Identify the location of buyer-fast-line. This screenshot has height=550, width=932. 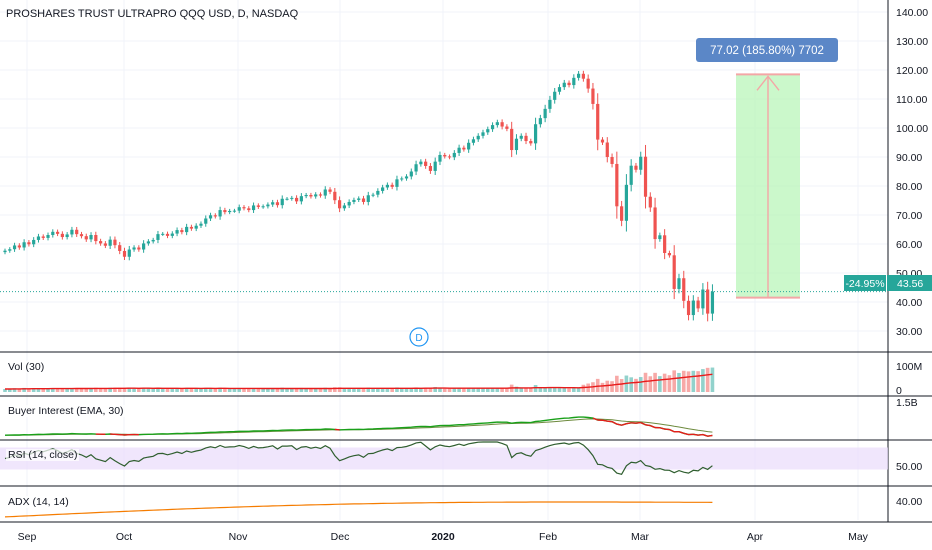
(358, 426).